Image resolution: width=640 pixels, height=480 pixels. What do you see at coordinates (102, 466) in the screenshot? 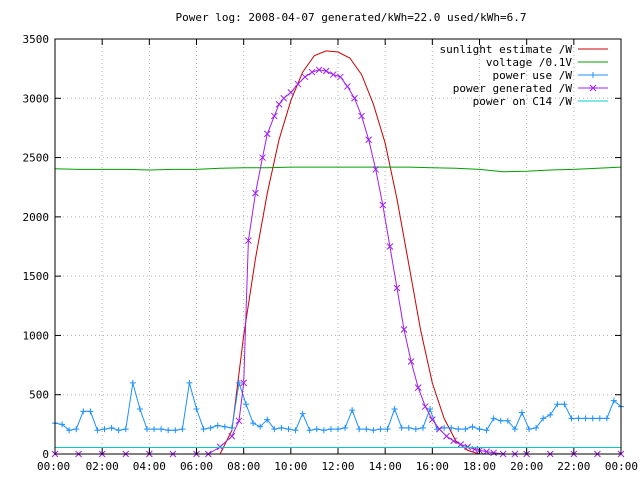
I see `x-tick-label: 02:00` at bounding box center [102, 466].